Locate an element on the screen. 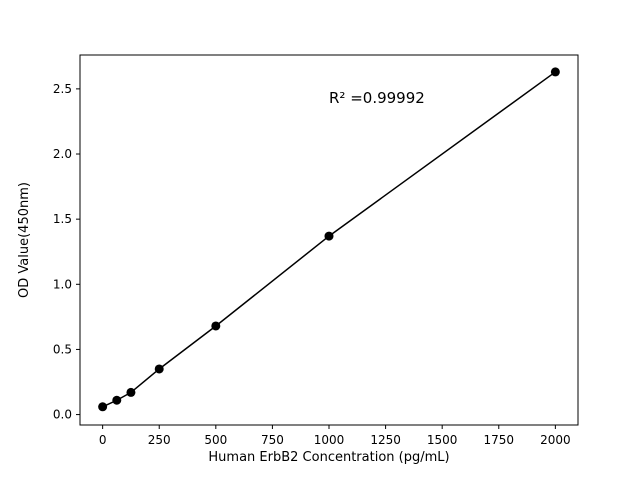 The height and width of the screenshot is (484, 640). r-squared-annotation: R² =0.99992 is located at coordinates (377, 98).